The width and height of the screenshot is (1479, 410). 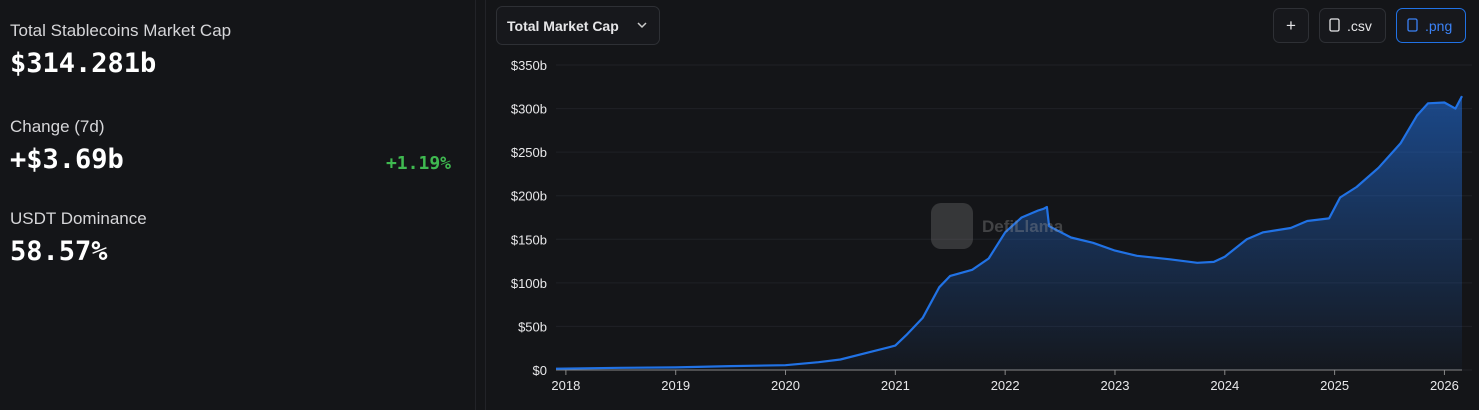 I want to click on dropdown: Total Market Cap, so click(x=578, y=25).